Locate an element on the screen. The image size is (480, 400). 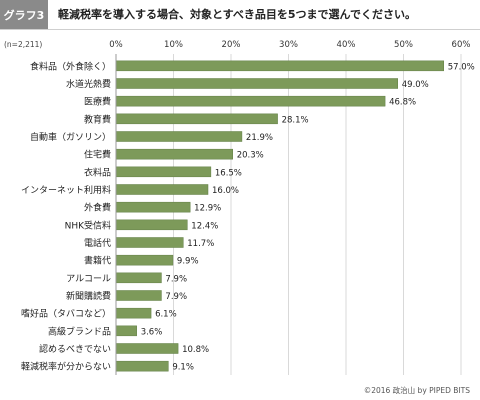
chart-title: 軽減税率を導入する場合、対象とすべき品目を5つまで選んでください。 is located at coordinates (237, 14).